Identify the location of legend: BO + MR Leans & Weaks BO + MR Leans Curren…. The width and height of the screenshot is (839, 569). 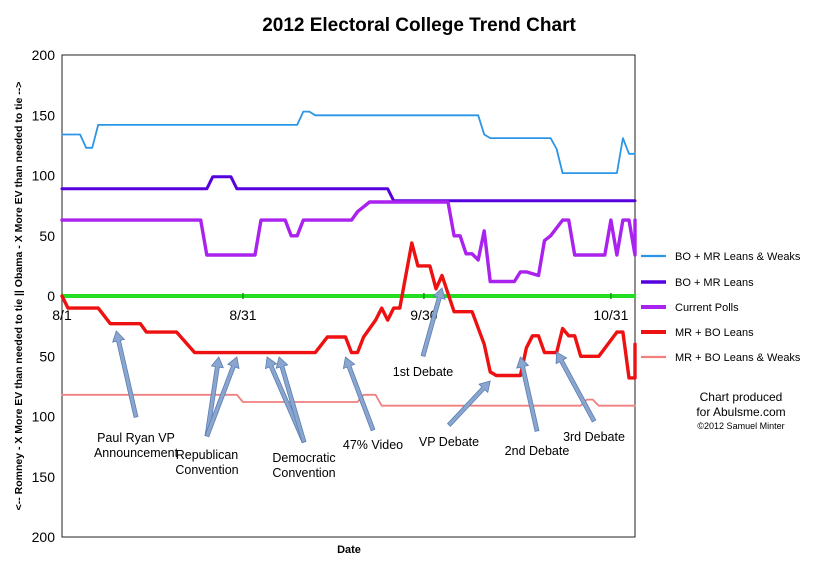
(721, 307).